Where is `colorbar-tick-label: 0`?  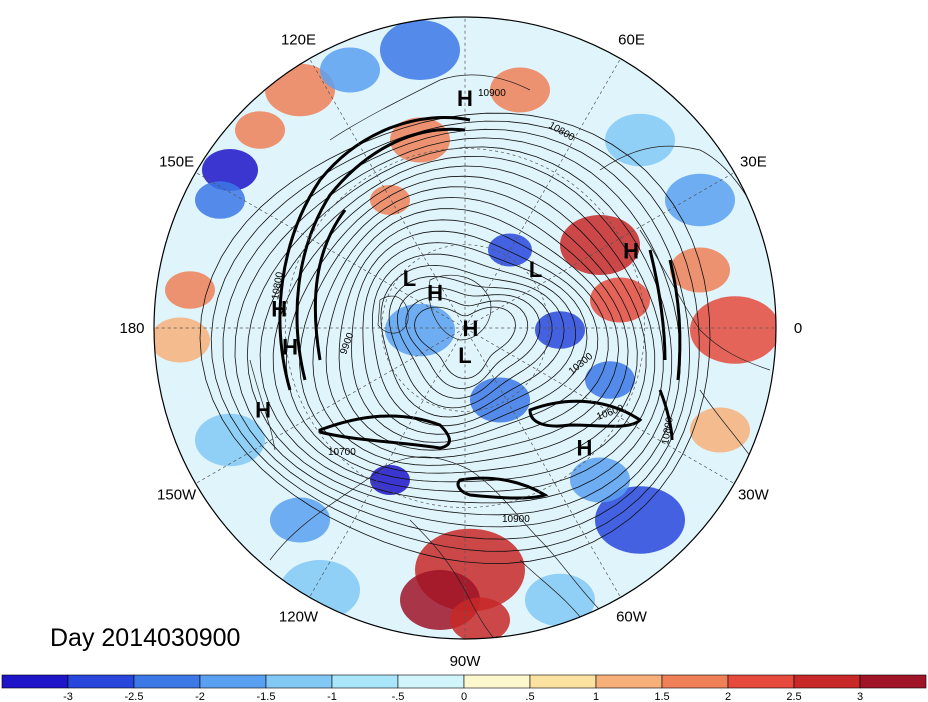
colorbar-tick-label: 0 is located at coordinates (464, 696).